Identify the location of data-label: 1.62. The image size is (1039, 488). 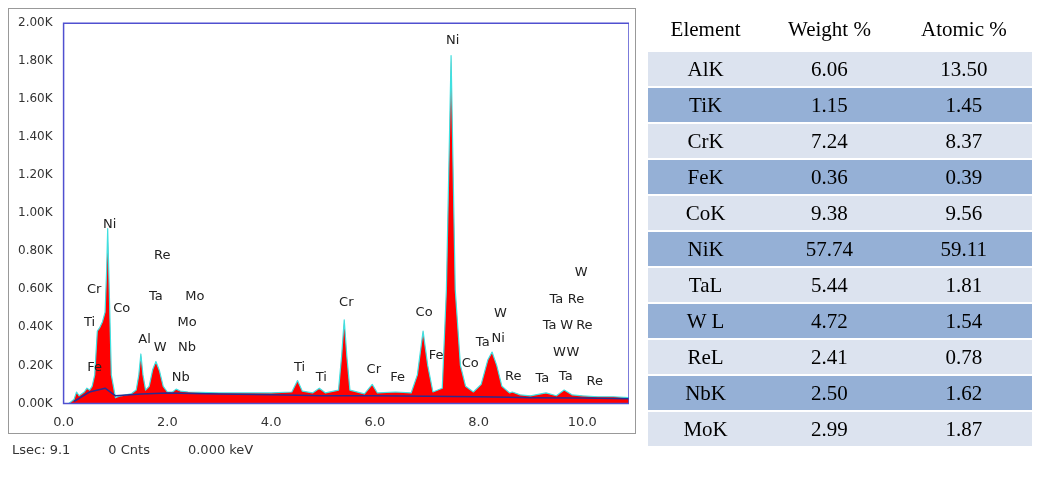
(963, 393).